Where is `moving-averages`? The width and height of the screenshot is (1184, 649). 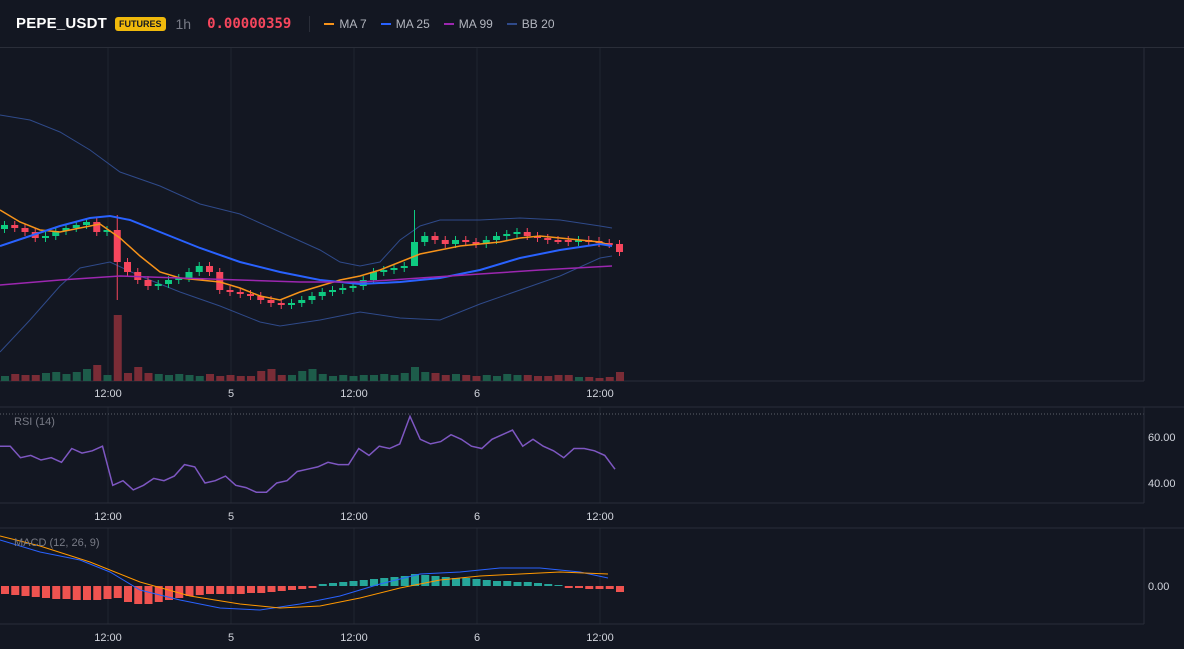
moving-averages is located at coordinates (306, 255).